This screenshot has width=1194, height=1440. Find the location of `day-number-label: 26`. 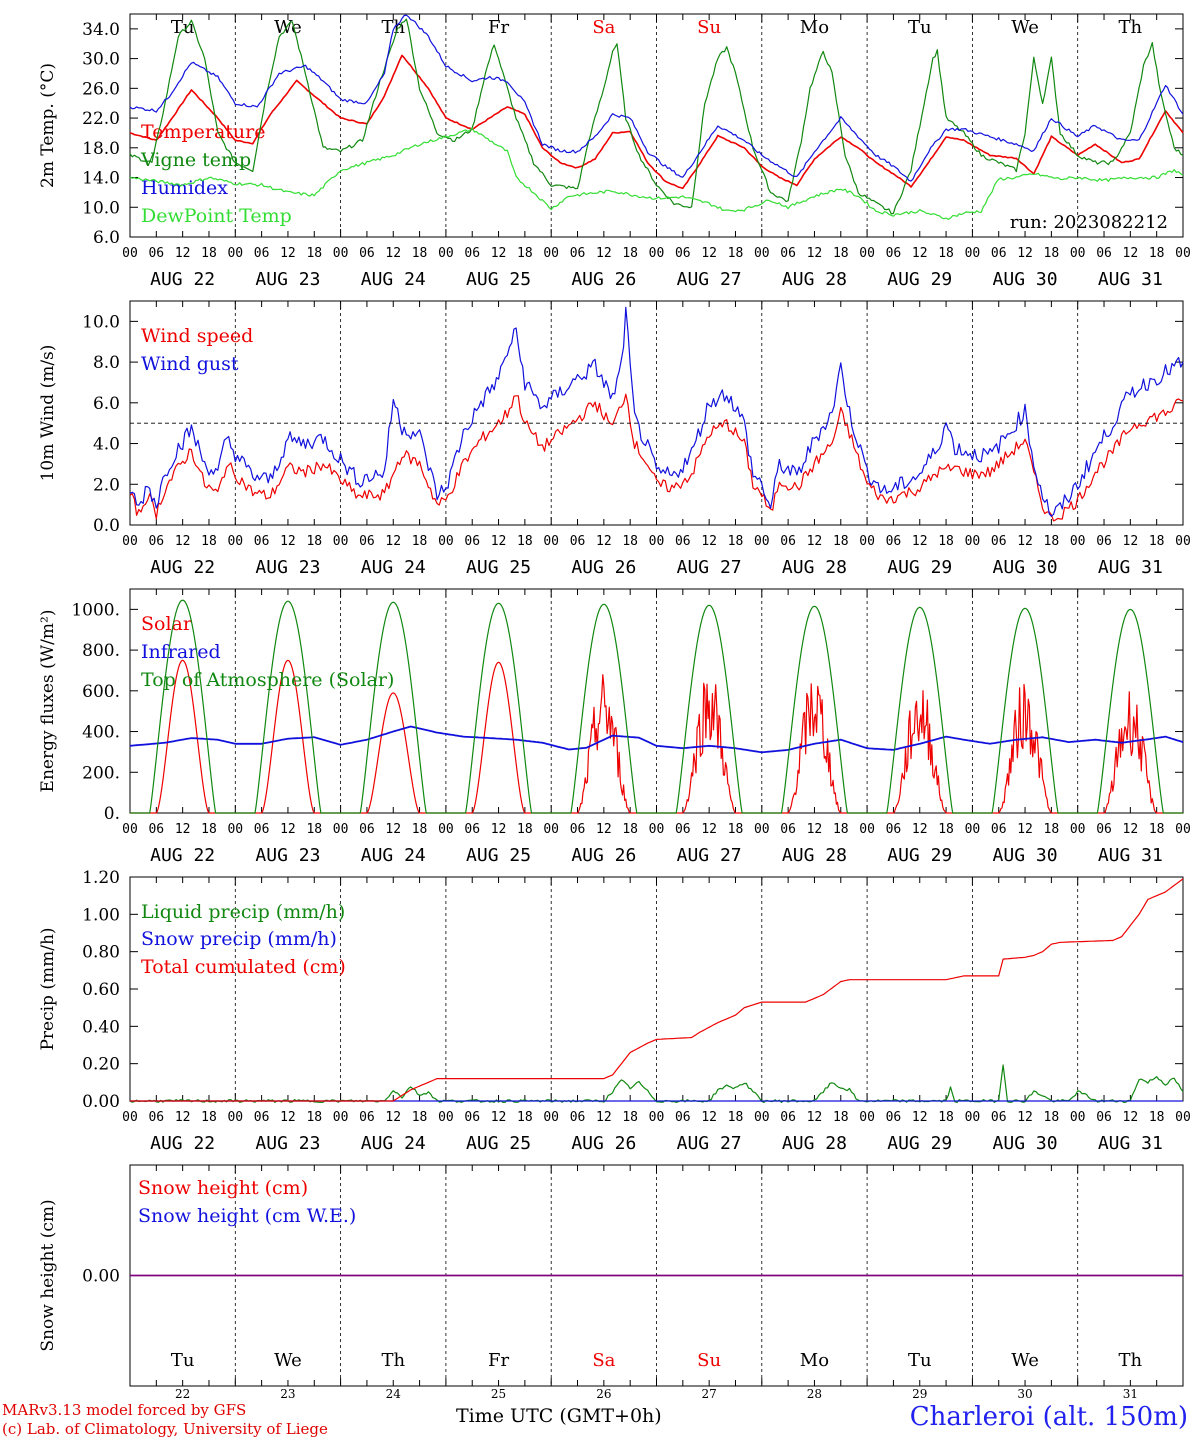

day-number-label: 26 is located at coordinates (603, 1394).